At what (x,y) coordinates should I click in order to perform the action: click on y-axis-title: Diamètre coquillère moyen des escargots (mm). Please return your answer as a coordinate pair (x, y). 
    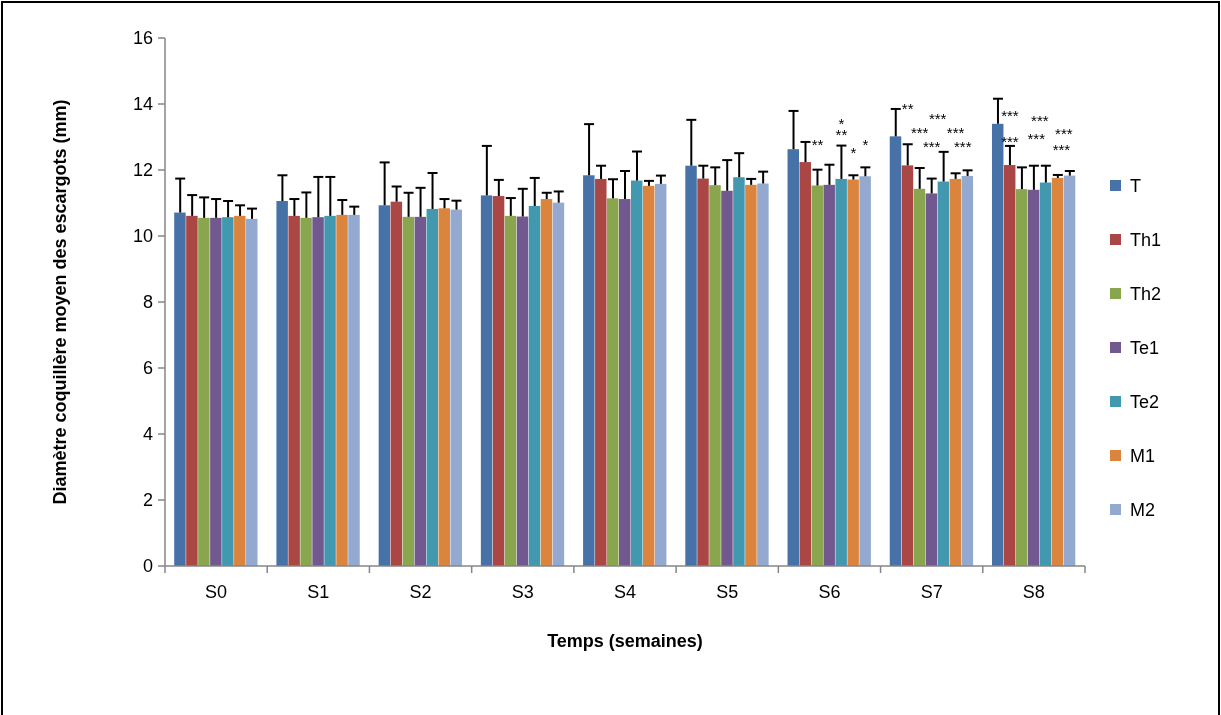
    Looking at the image, I should click on (60, 302).